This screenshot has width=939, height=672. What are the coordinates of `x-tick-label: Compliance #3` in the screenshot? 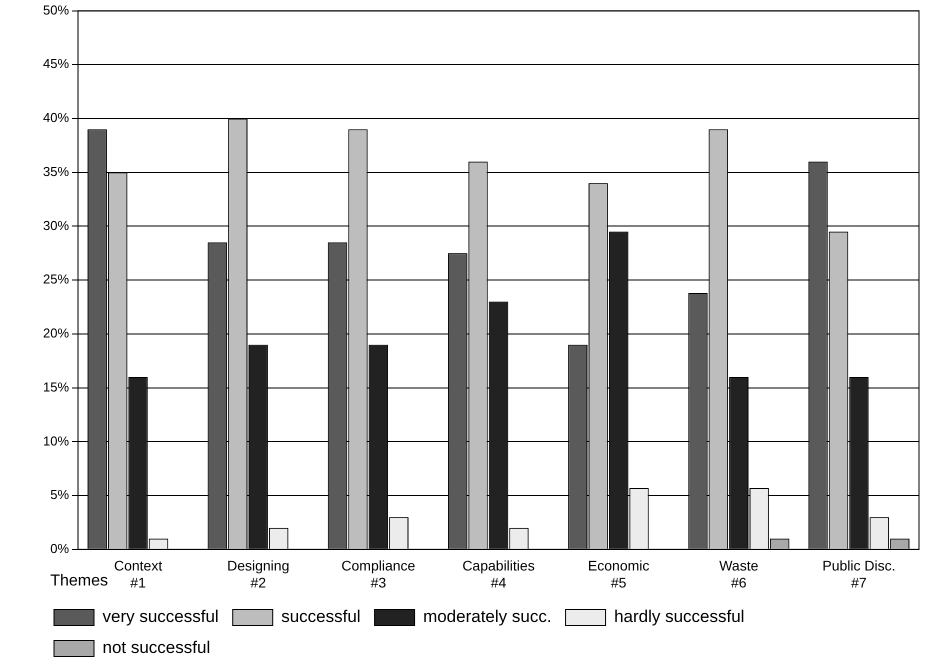 It's located at (378, 574).